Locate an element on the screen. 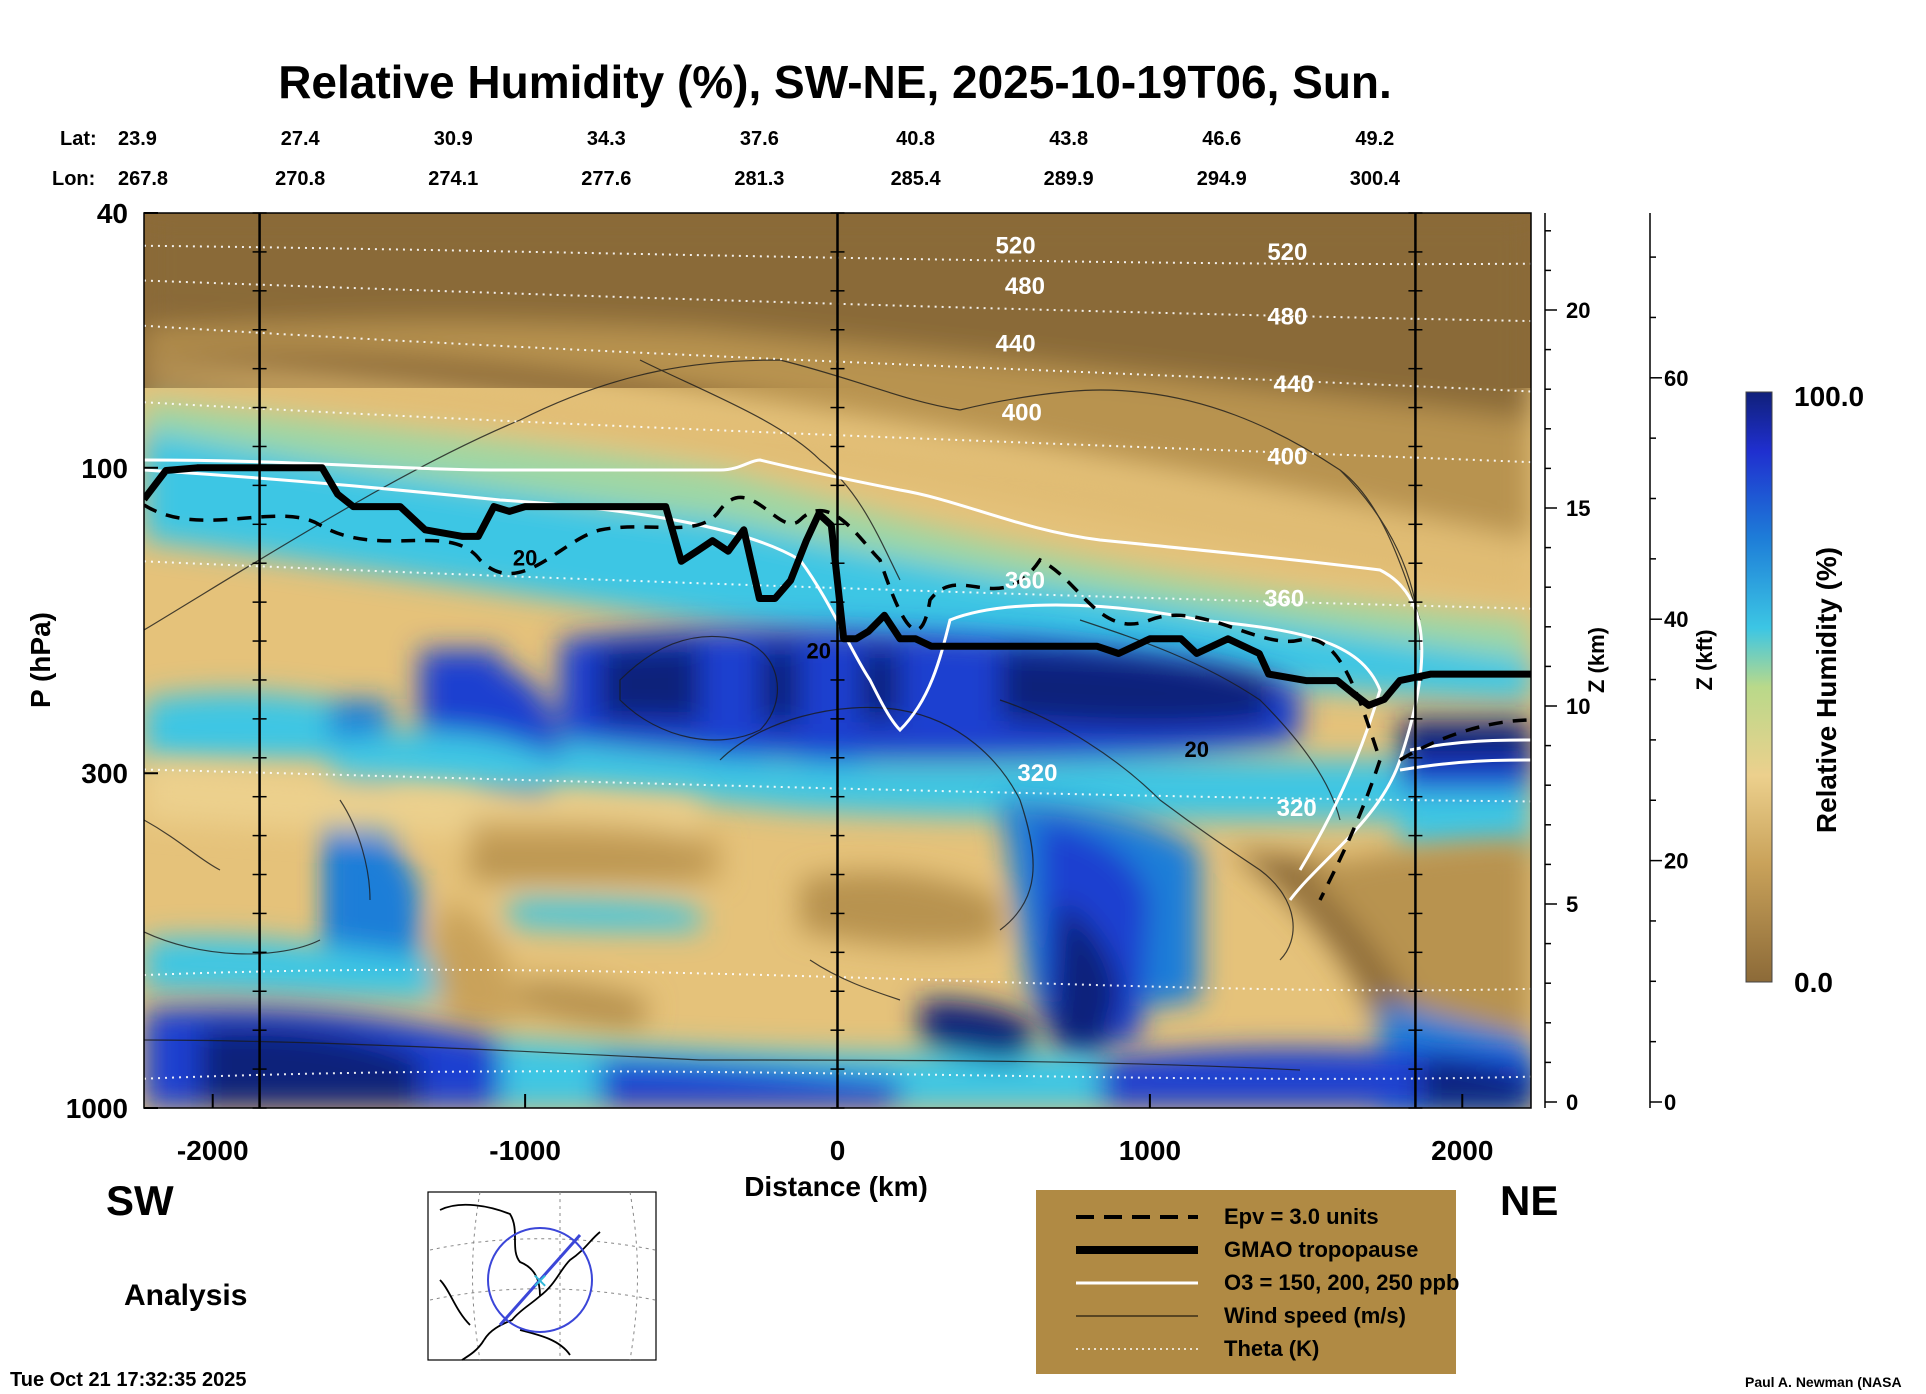 The image size is (1926, 1394). lon-value: 277.6 is located at coordinates (606, 179).